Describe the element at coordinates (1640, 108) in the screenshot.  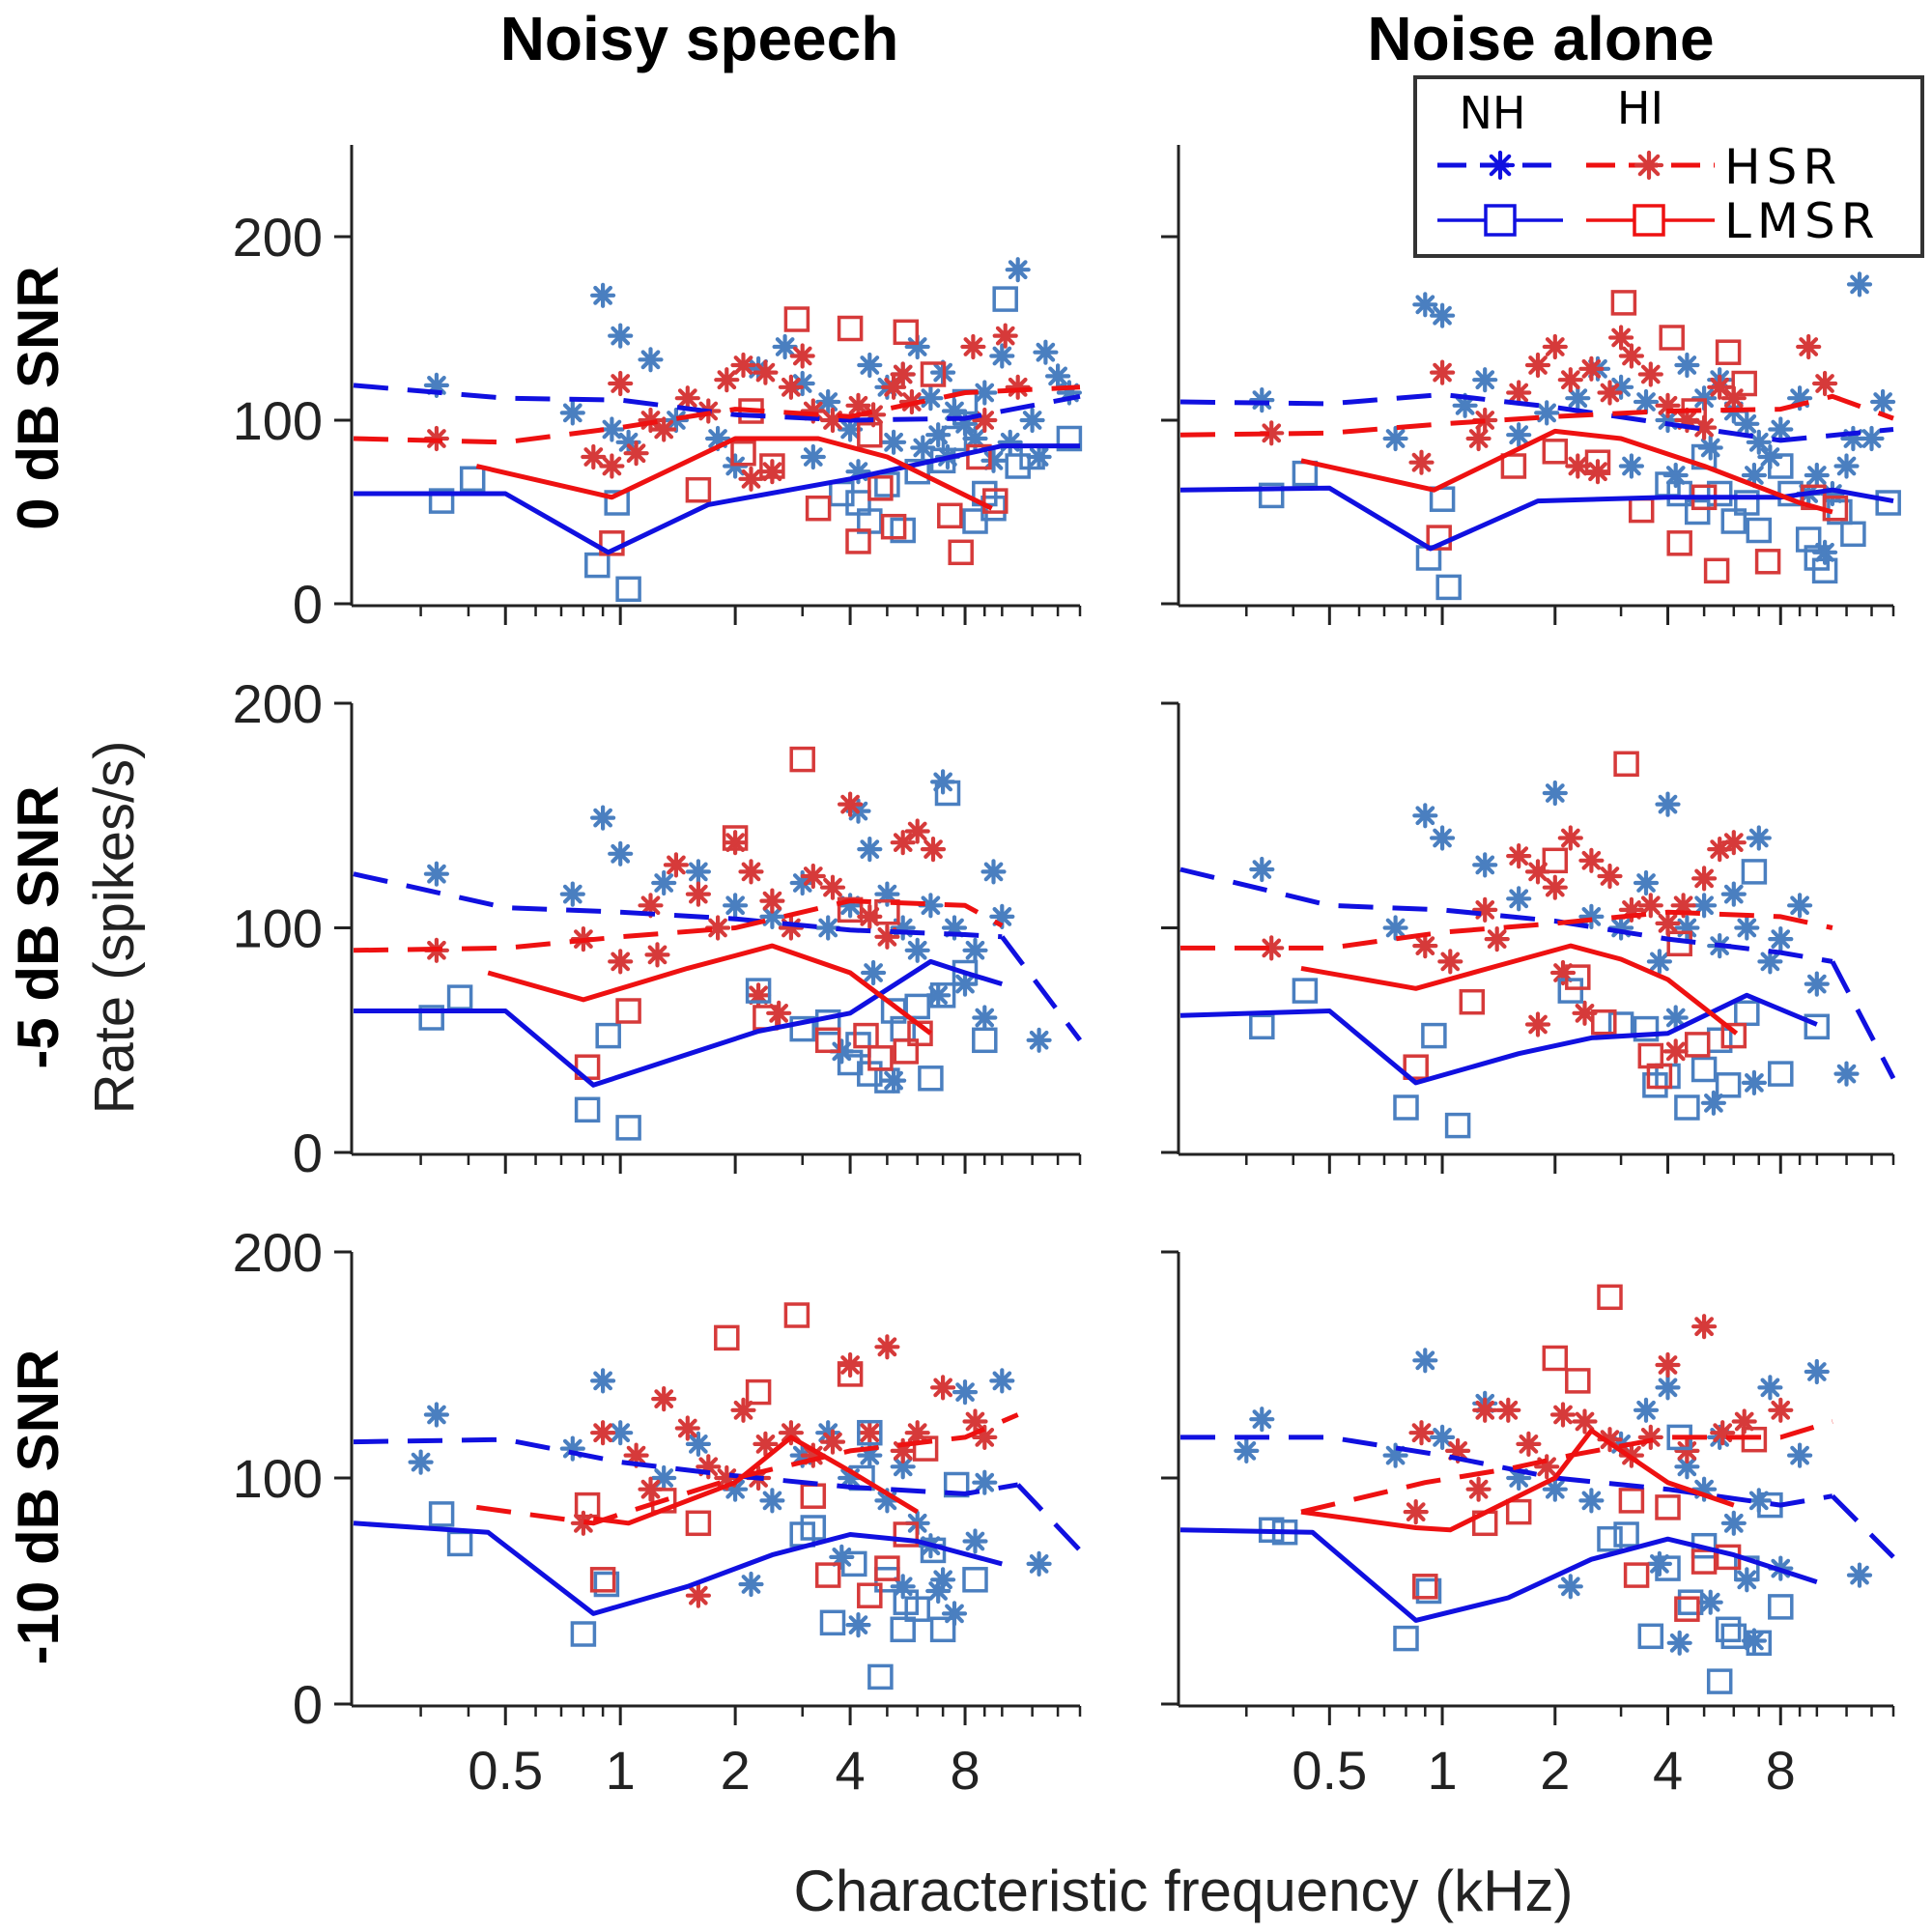
I see `legend-col-hi: HI` at that location.